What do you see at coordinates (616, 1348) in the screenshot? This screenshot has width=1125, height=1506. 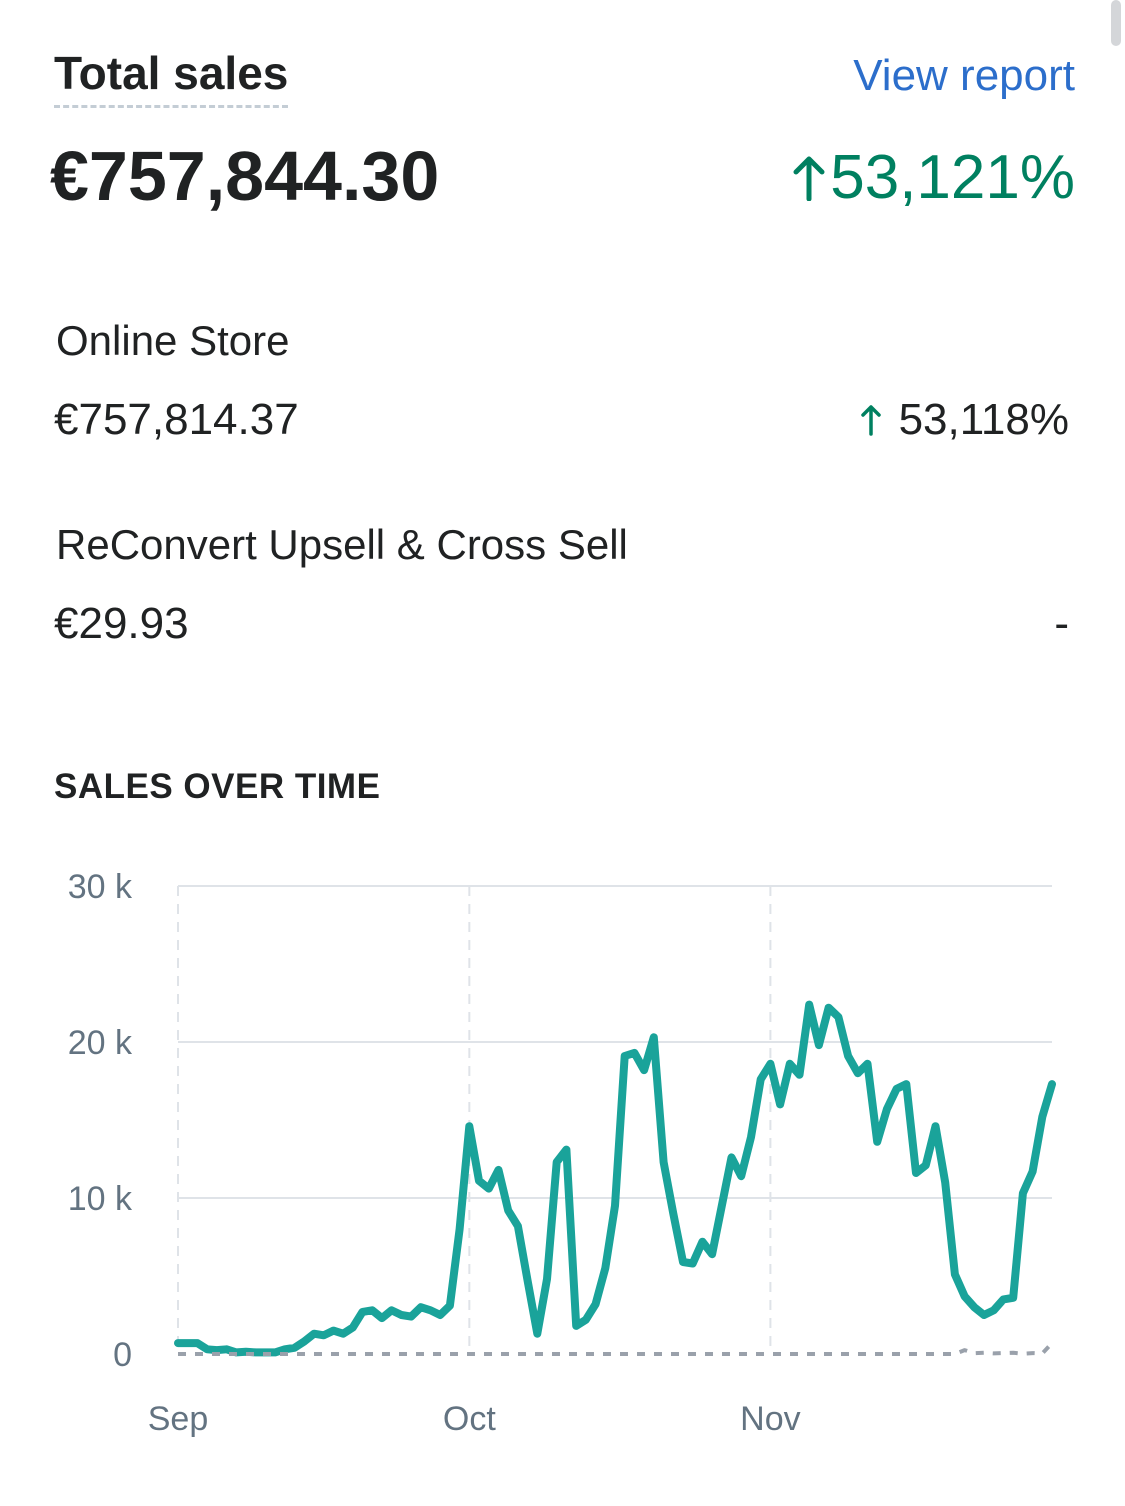 I see `series-comparison-line` at bounding box center [616, 1348].